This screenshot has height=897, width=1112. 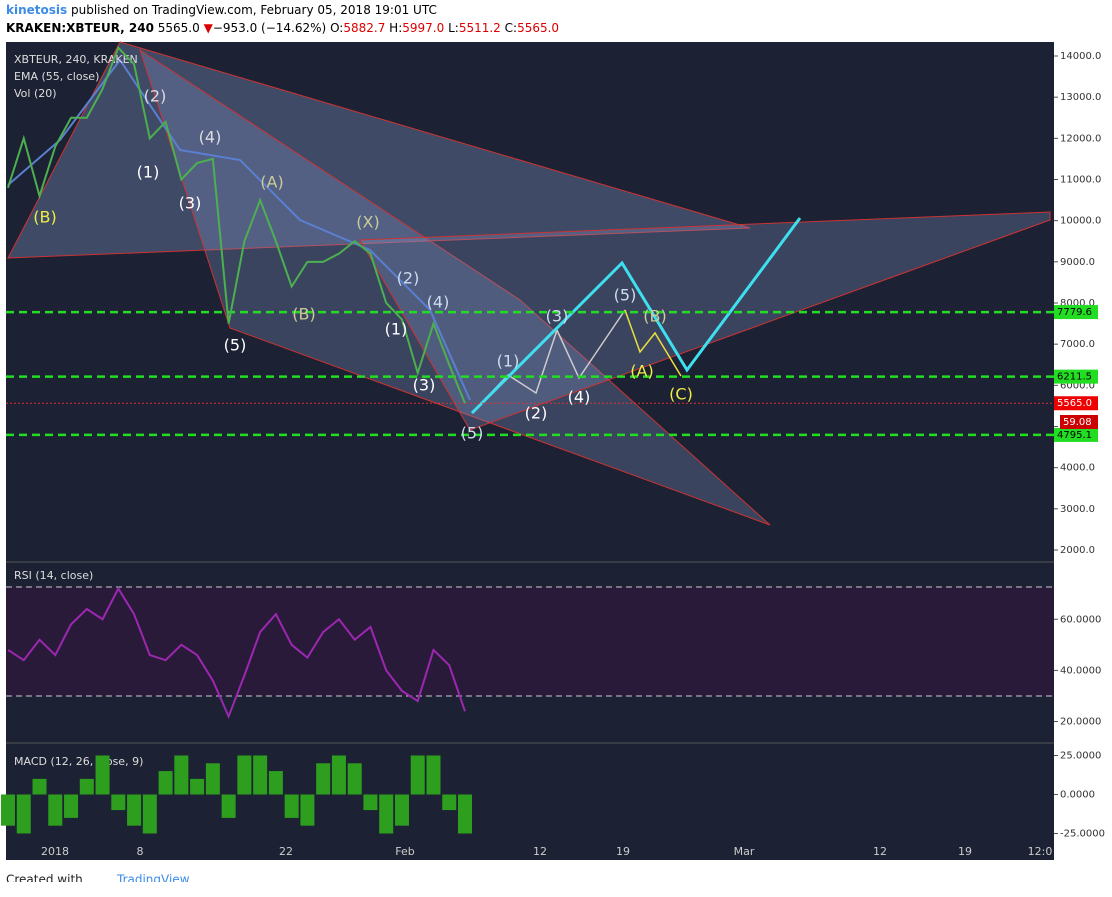 I want to click on y-tick-label: -25.0000, so click(x=1082, y=833).